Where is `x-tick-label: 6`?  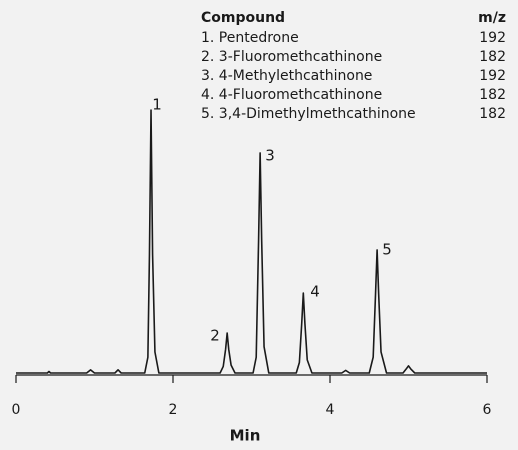
x-tick-label: 6 is located at coordinates (487, 410).